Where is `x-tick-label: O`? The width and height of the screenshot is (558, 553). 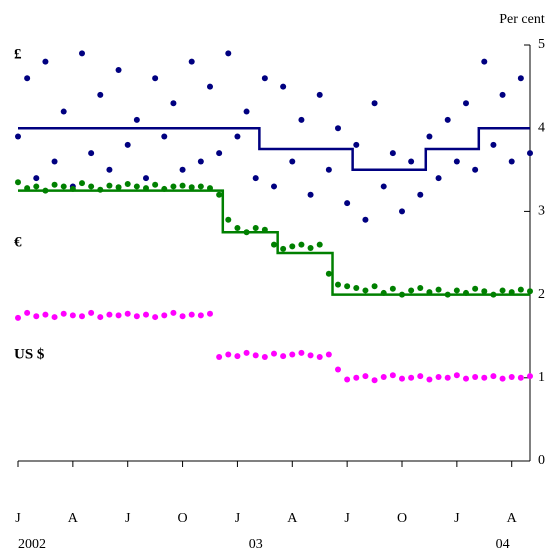 x-tick-label: O is located at coordinates (402, 518).